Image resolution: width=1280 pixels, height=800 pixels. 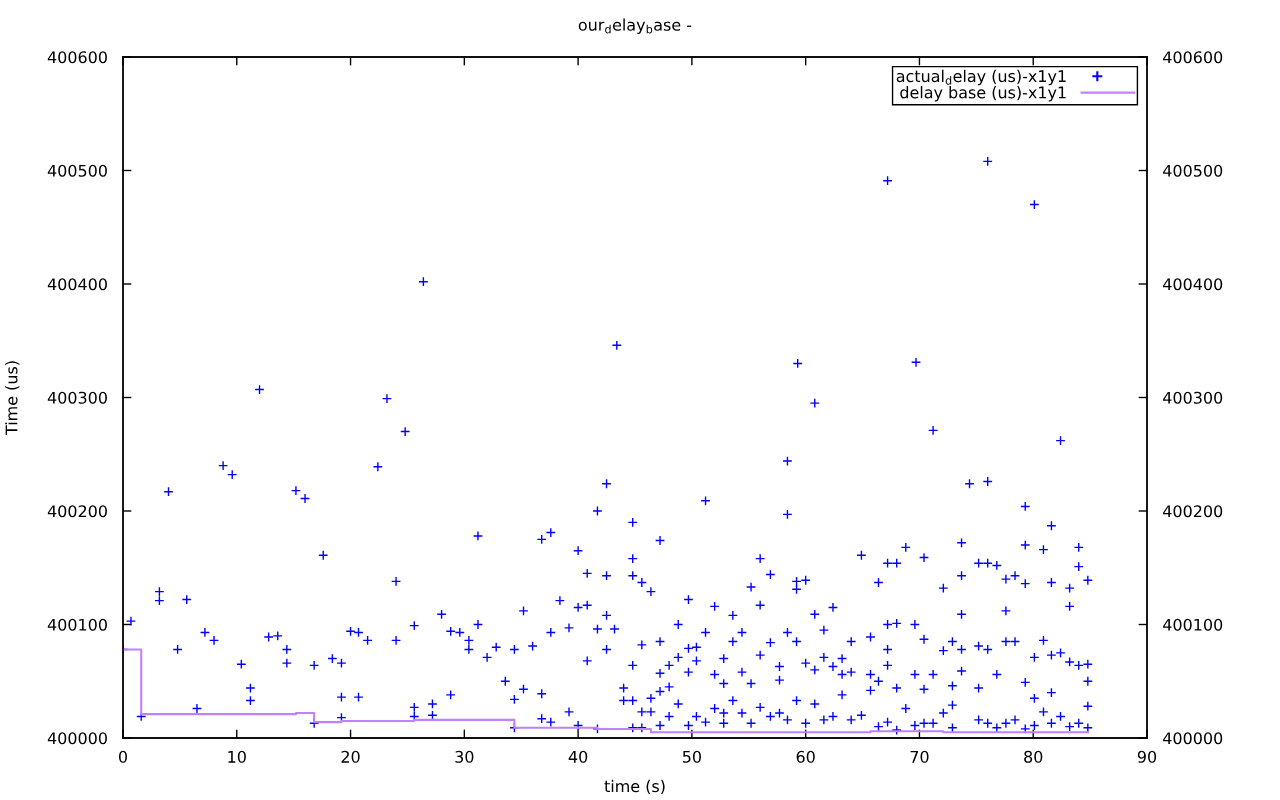 What do you see at coordinates (77, 738) in the screenshot?
I see `y-tick-label: 400000` at bounding box center [77, 738].